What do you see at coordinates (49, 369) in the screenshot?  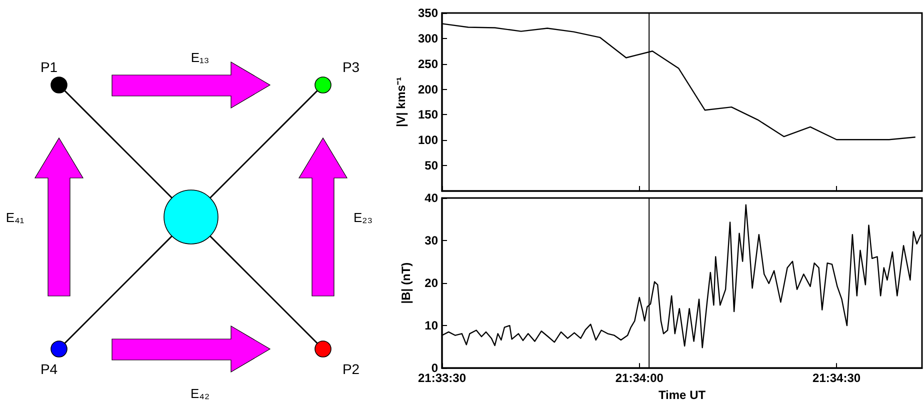 I see `text: P4` at bounding box center [49, 369].